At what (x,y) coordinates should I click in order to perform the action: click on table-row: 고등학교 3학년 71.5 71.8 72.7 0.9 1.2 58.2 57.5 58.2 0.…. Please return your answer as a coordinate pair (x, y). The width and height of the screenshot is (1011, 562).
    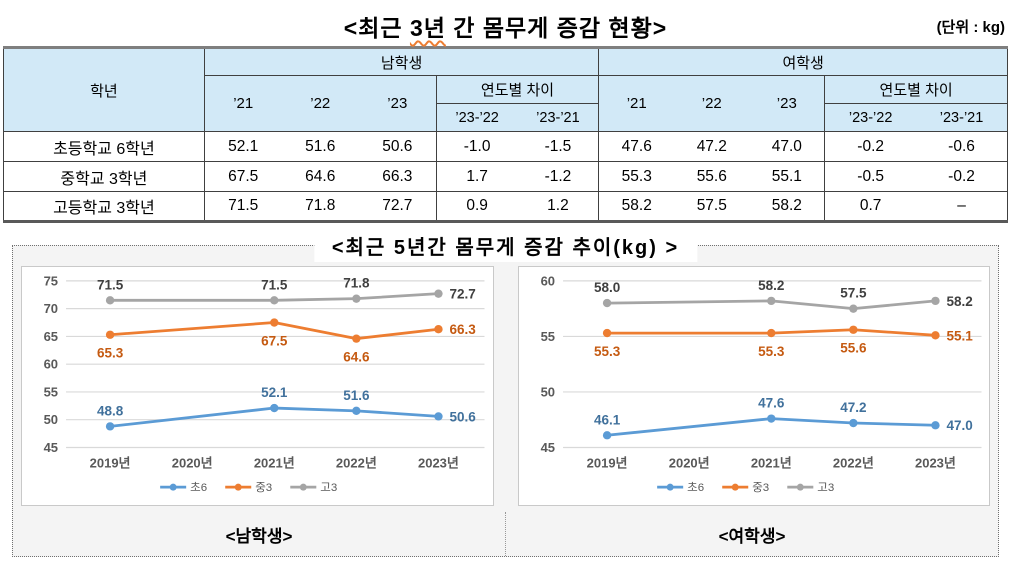
    Looking at the image, I should click on (505, 206).